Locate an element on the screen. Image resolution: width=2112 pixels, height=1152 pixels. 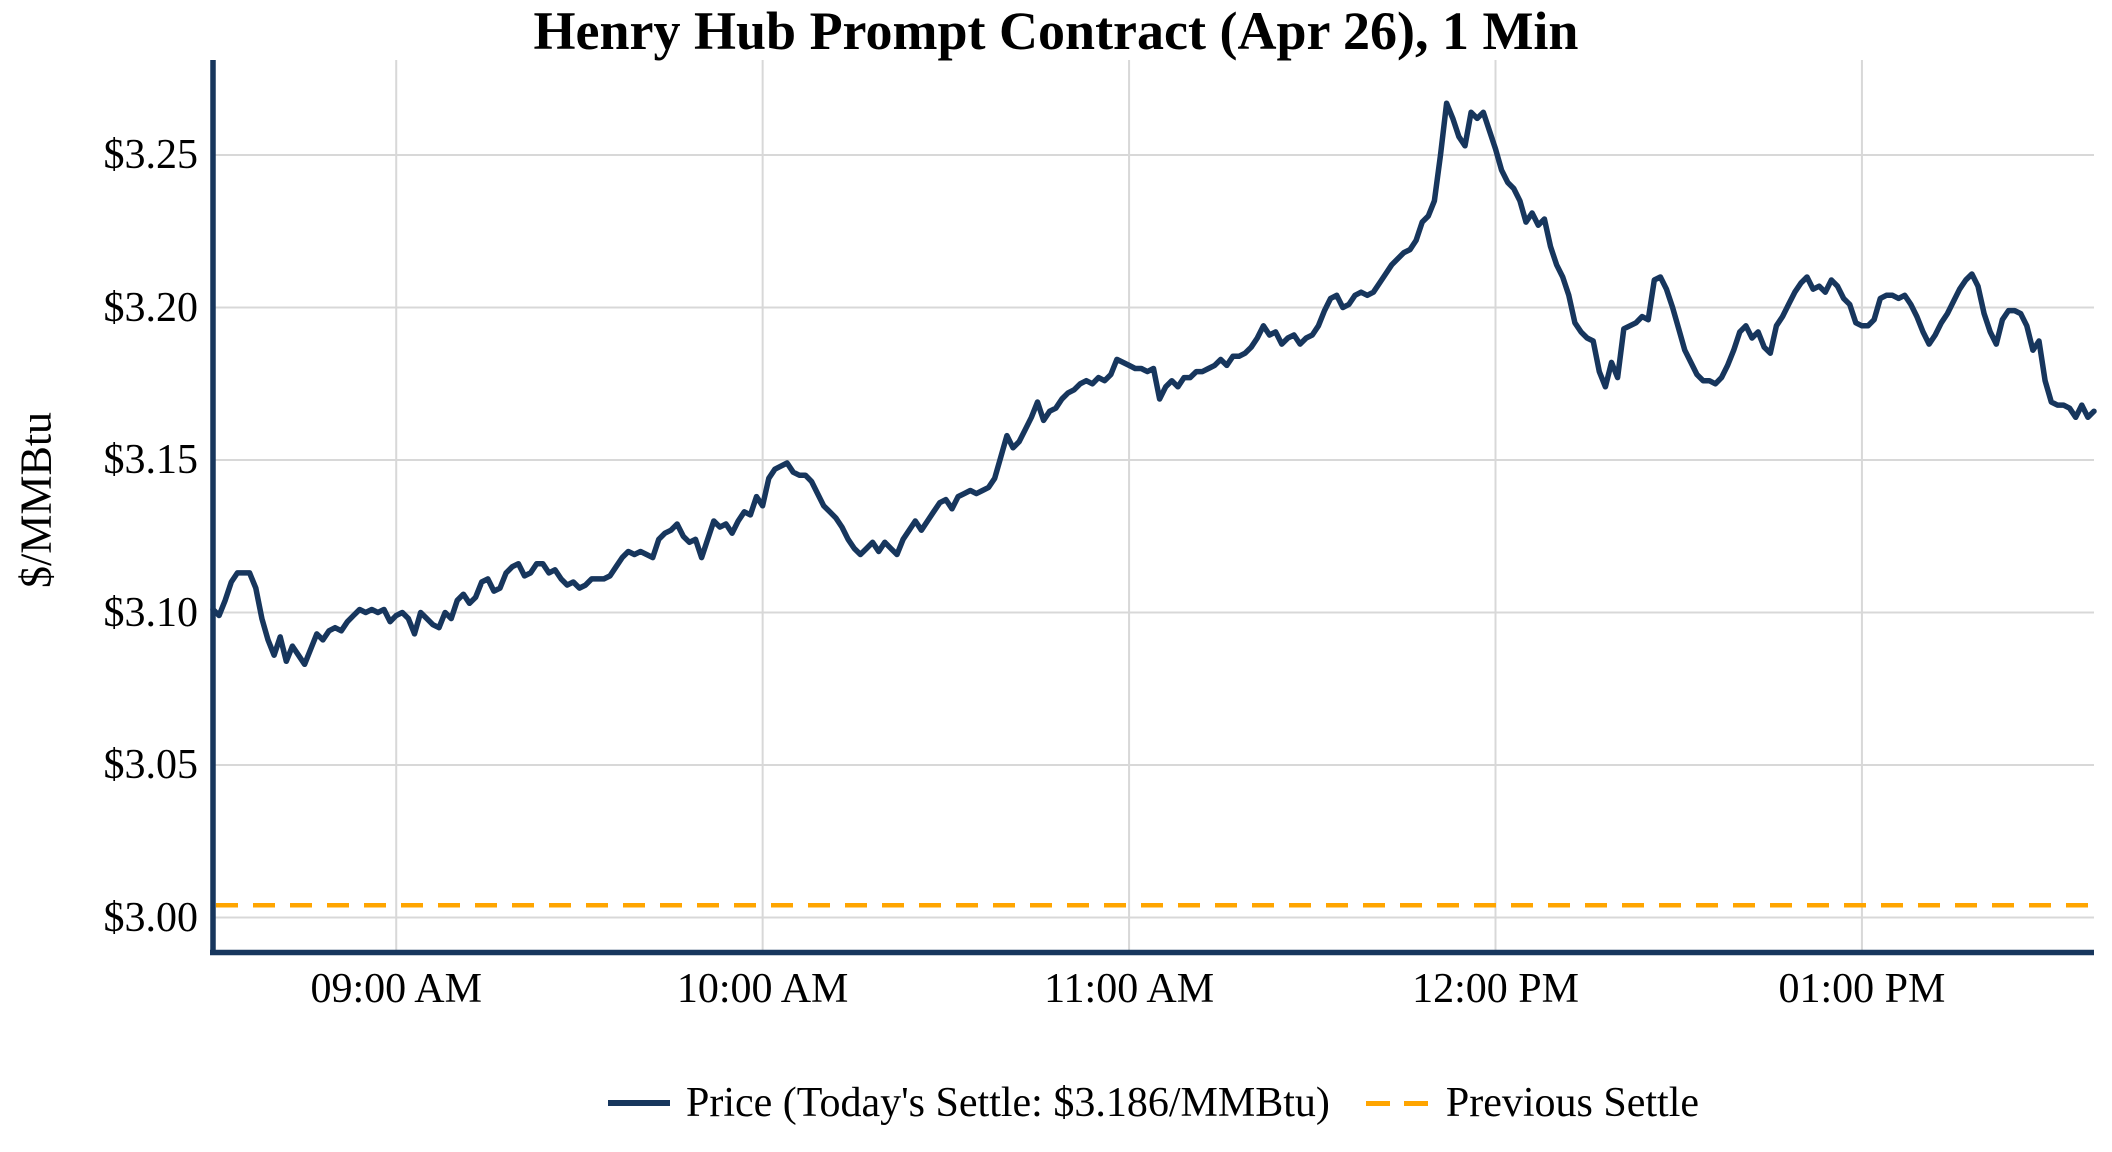
x-tick-label: 11:00 AM is located at coordinates (1129, 989).